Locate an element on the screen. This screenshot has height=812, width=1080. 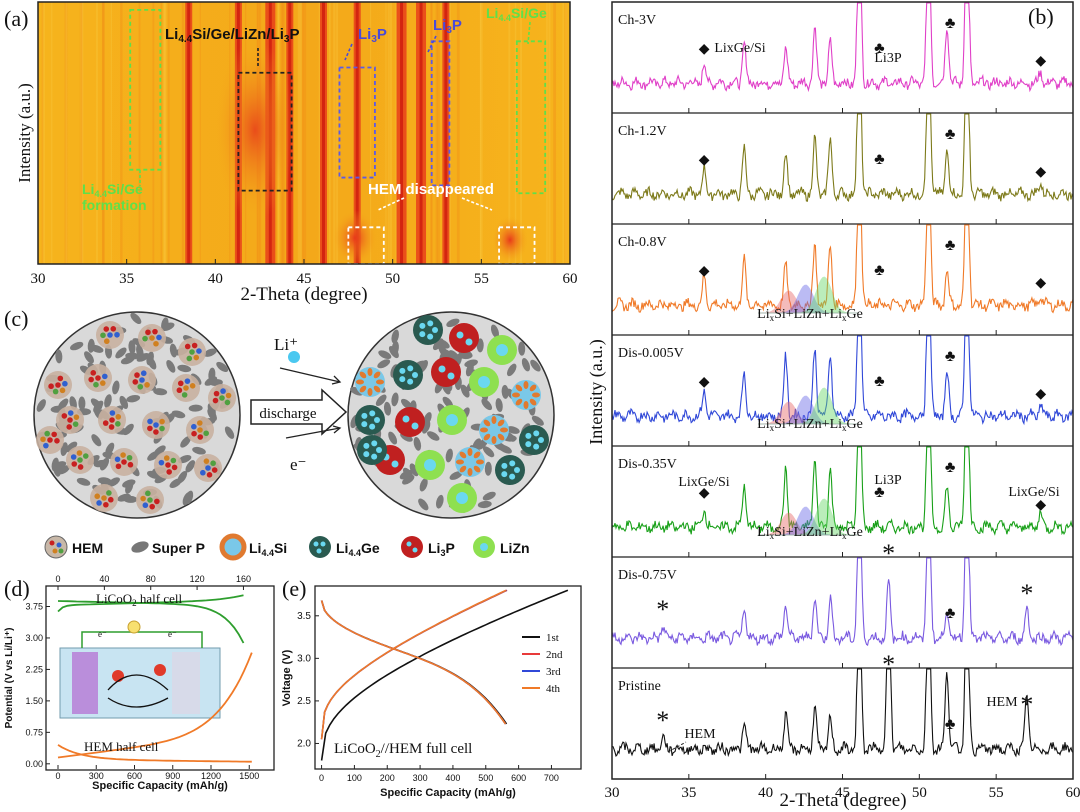
e-ytick-label: 3.5 is located at coordinates (304, 616).